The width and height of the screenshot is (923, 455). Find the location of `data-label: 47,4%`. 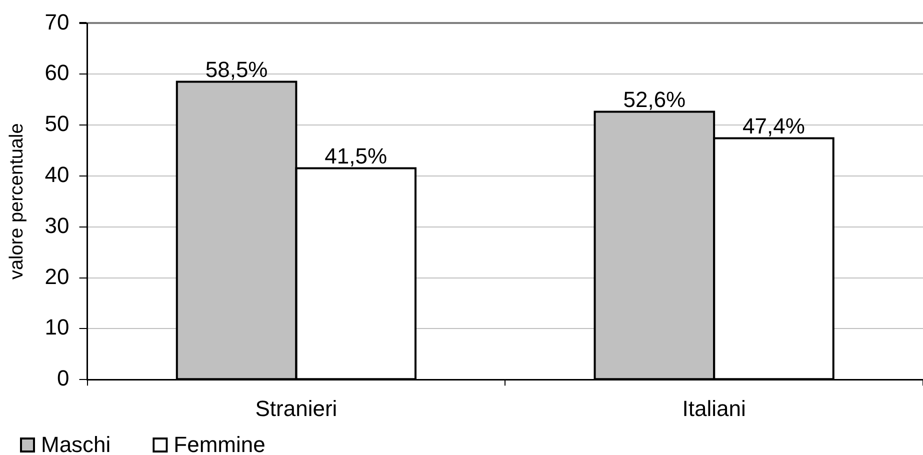

data-label: 47,4% is located at coordinates (773, 125).